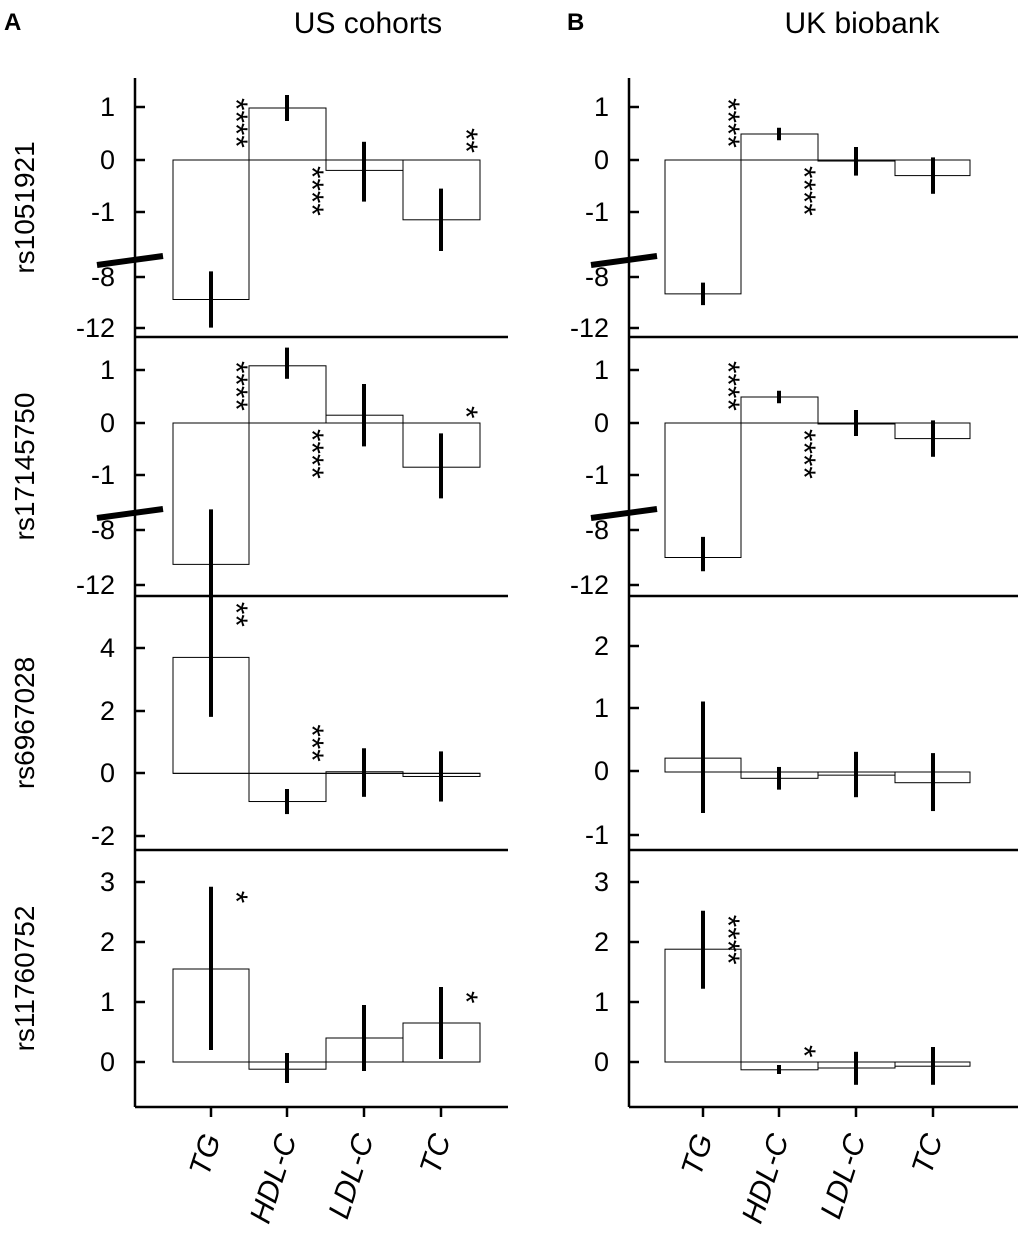  I want to click on y-tick-label: 4, so click(107, 648).